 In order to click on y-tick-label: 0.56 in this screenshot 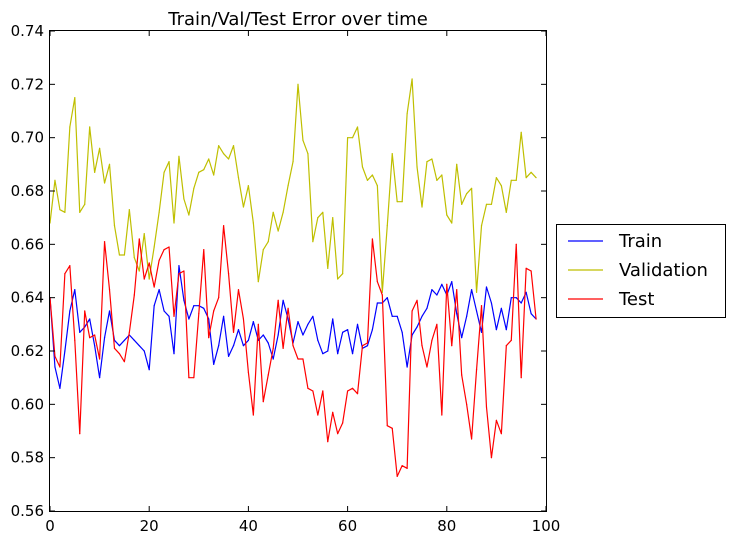, I will do `click(27, 511)`.